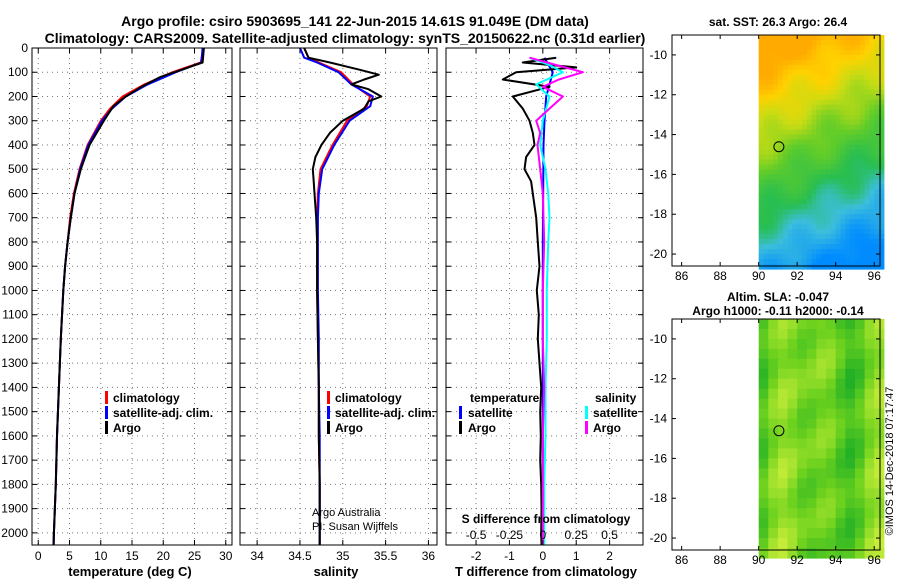  What do you see at coordinates (460, 412) in the screenshot?
I see `legend-swatch-t-satellite` at bounding box center [460, 412].